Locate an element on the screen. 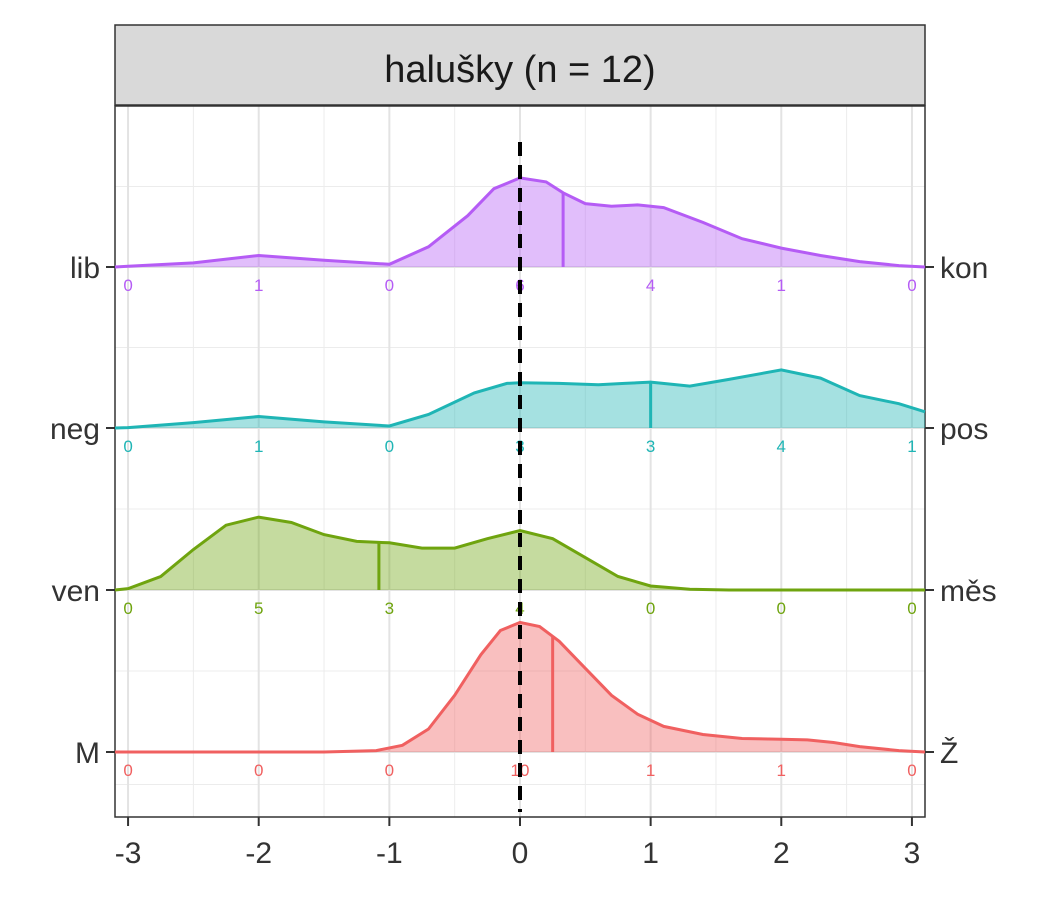 Image resolution: width=1050 pixels, height=900 pixels. y-label-right: pos is located at coordinates (964, 429).